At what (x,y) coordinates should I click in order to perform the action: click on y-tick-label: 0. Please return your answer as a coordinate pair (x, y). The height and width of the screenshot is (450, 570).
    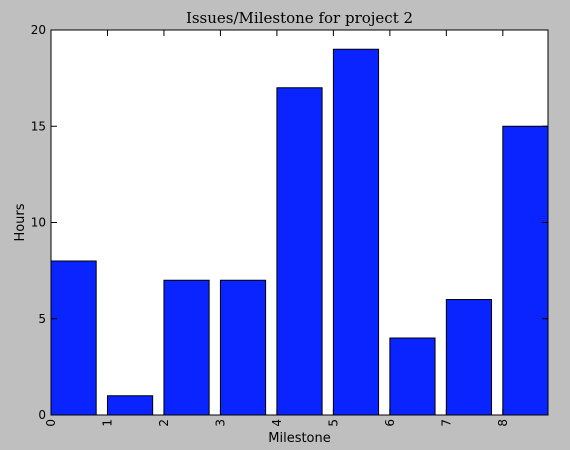
    Looking at the image, I should click on (42, 415).